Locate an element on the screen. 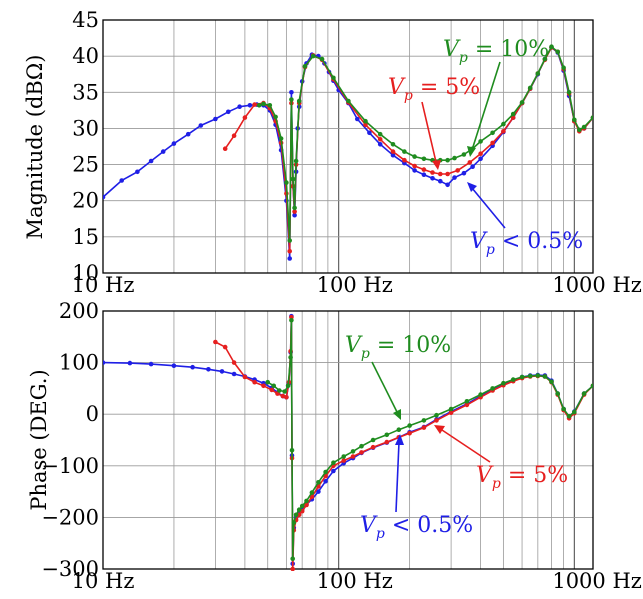 The height and width of the screenshot is (599, 643). magnitude-y-tick-label: 25 is located at coordinates (85, 165).